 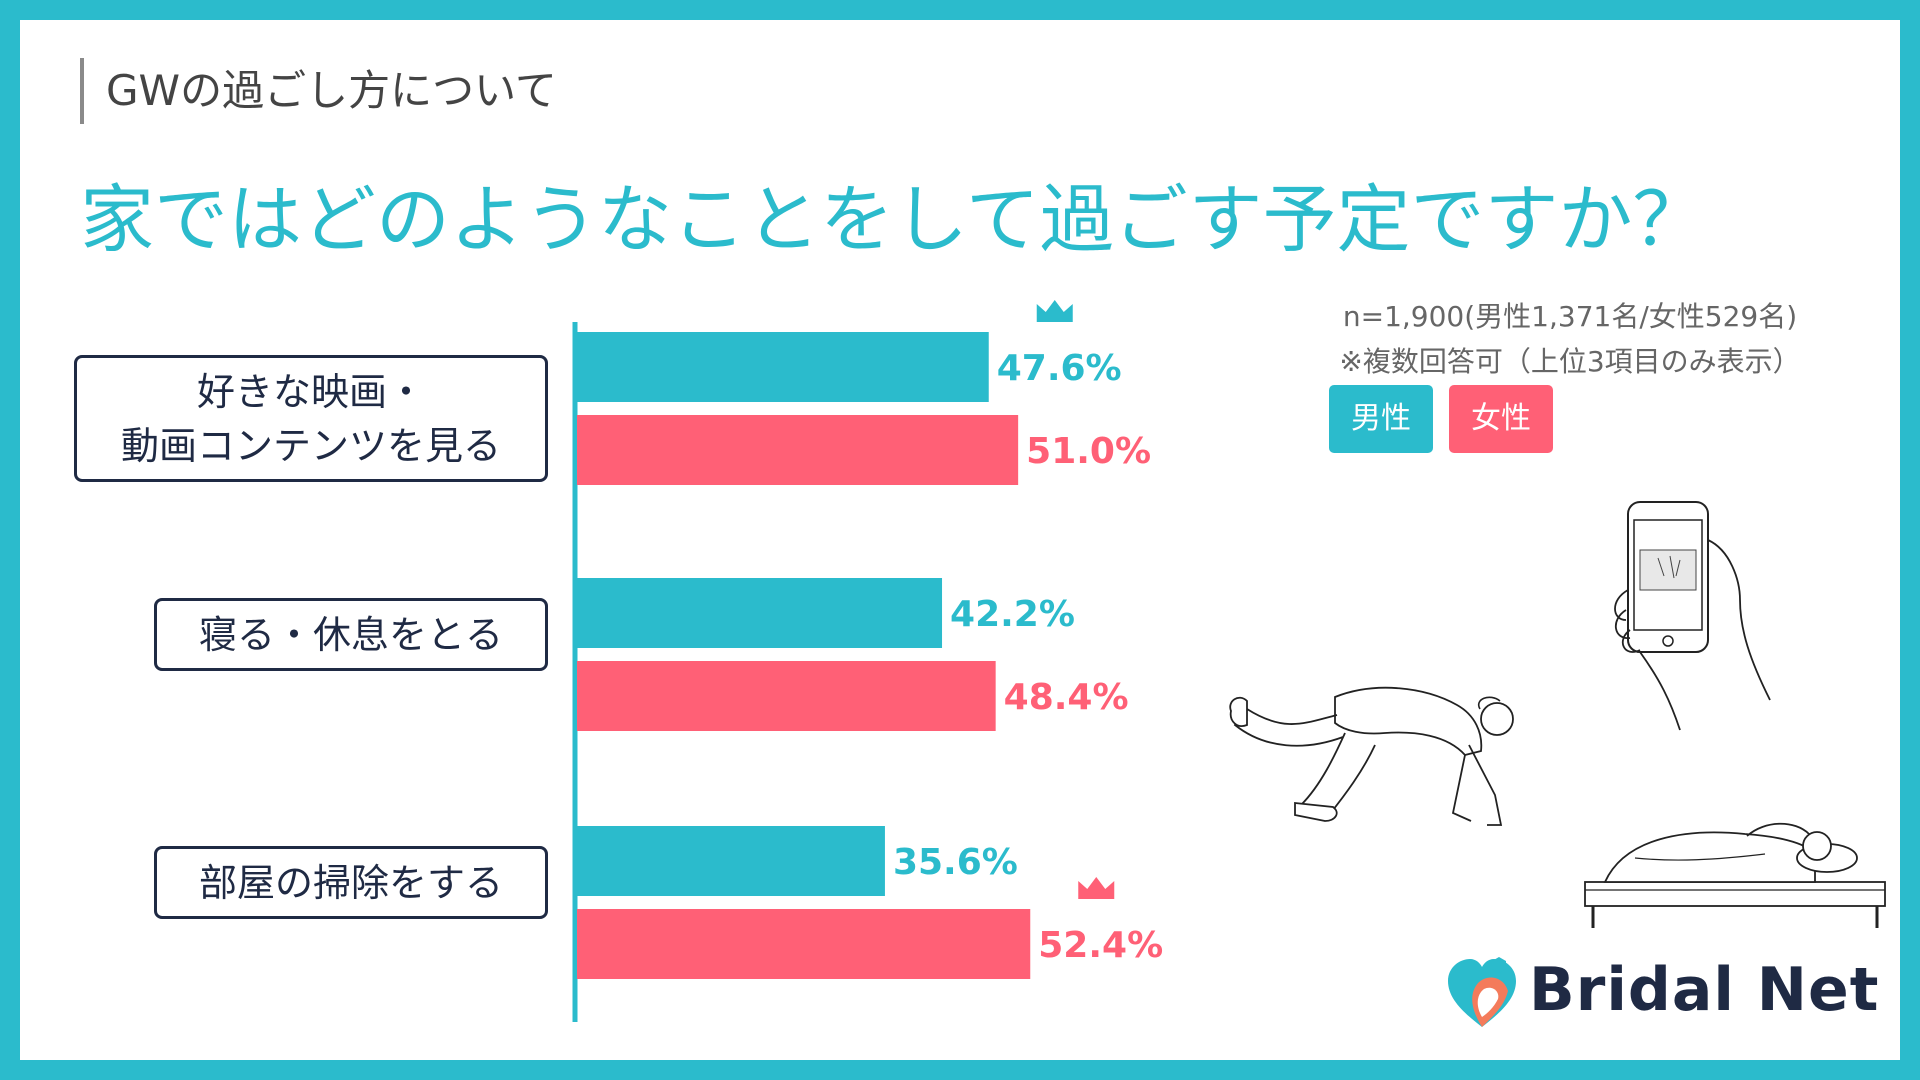 I want to click on category-label-movies: 好きな映画・ 動画コンテンツを見る, so click(x=311, y=418).